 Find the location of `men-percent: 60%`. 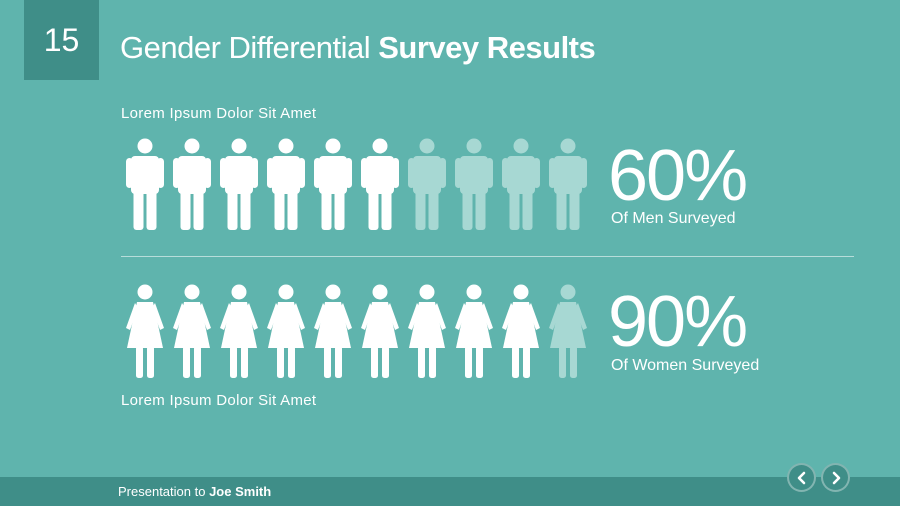

men-percent: 60% is located at coordinates (678, 176).